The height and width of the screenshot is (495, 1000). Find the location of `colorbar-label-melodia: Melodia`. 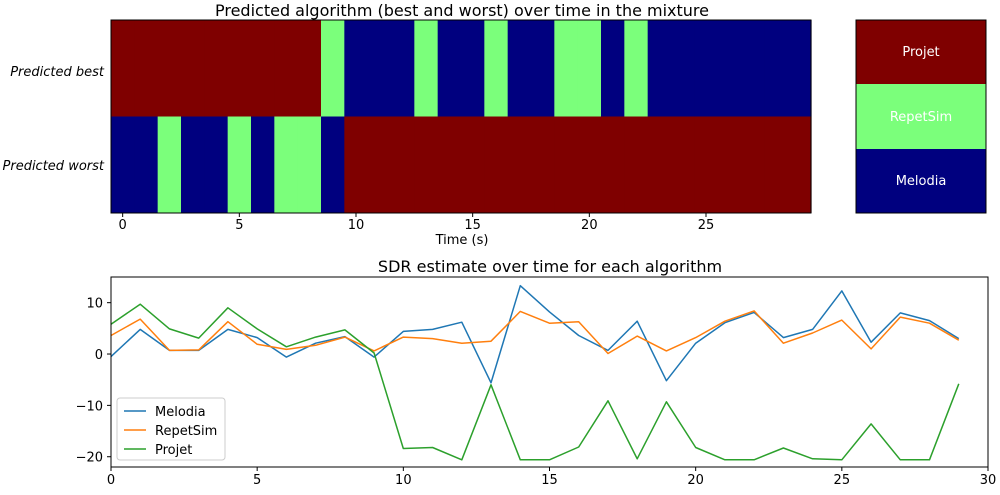

colorbar-label-melodia: Melodia is located at coordinates (921, 181).